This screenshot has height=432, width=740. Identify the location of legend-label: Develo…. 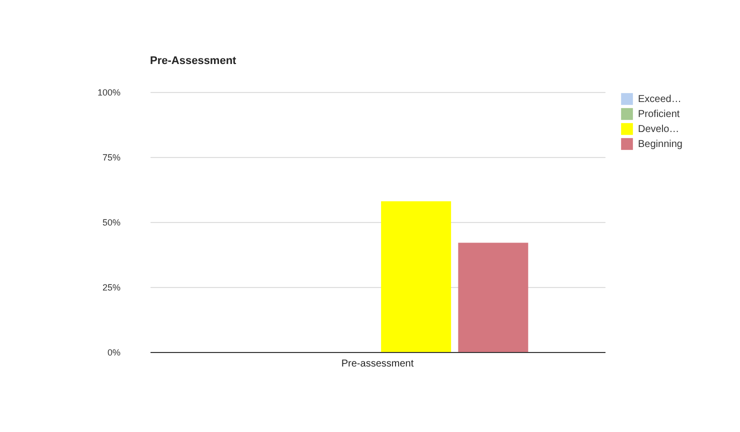
(659, 129).